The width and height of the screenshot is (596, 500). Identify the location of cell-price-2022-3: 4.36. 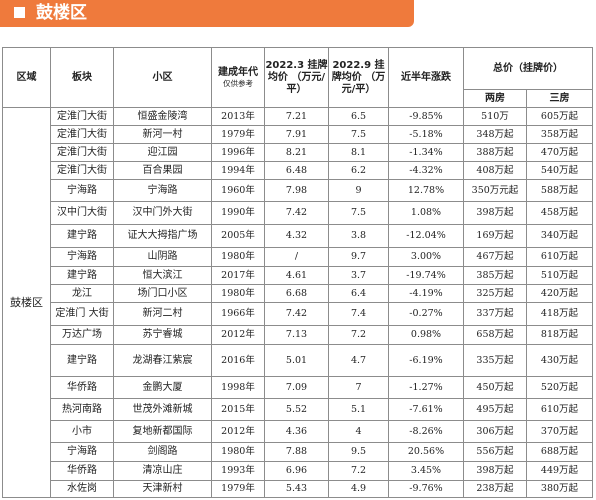
(296, 431).